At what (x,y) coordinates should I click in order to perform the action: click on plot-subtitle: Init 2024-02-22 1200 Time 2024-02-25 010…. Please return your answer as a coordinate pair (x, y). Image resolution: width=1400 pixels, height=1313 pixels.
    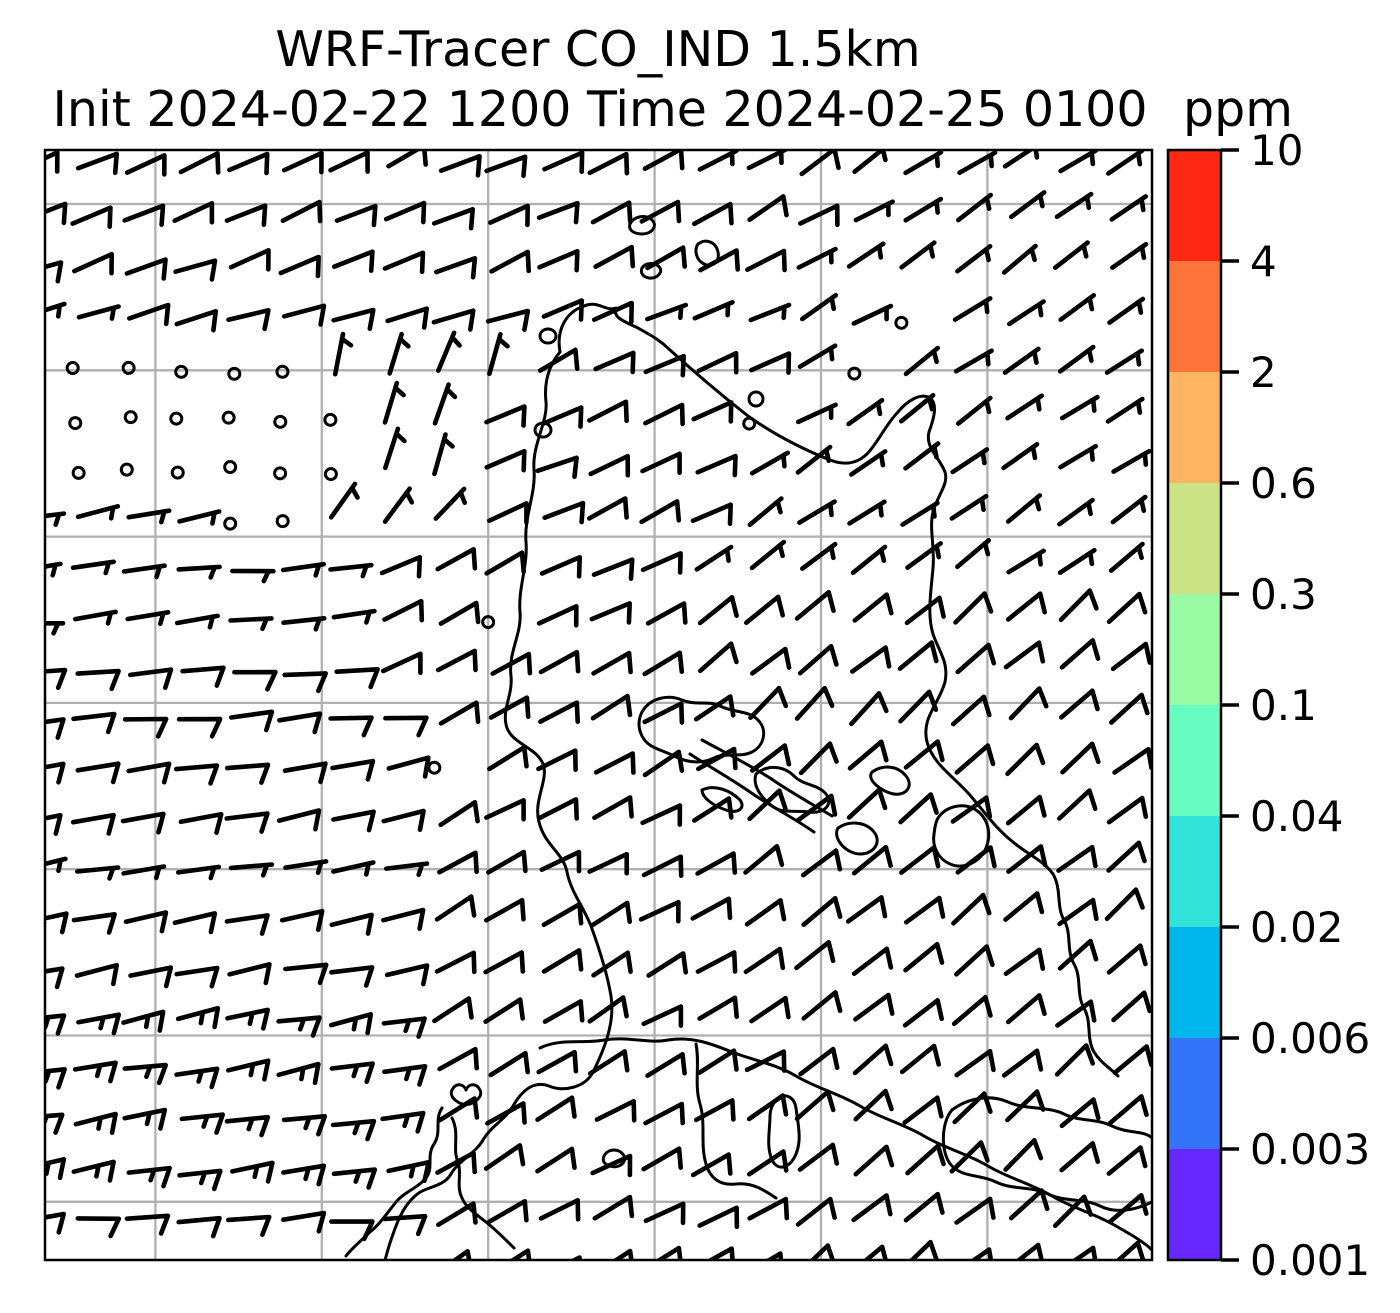
    Looking at the image, I should click on (599, 109).